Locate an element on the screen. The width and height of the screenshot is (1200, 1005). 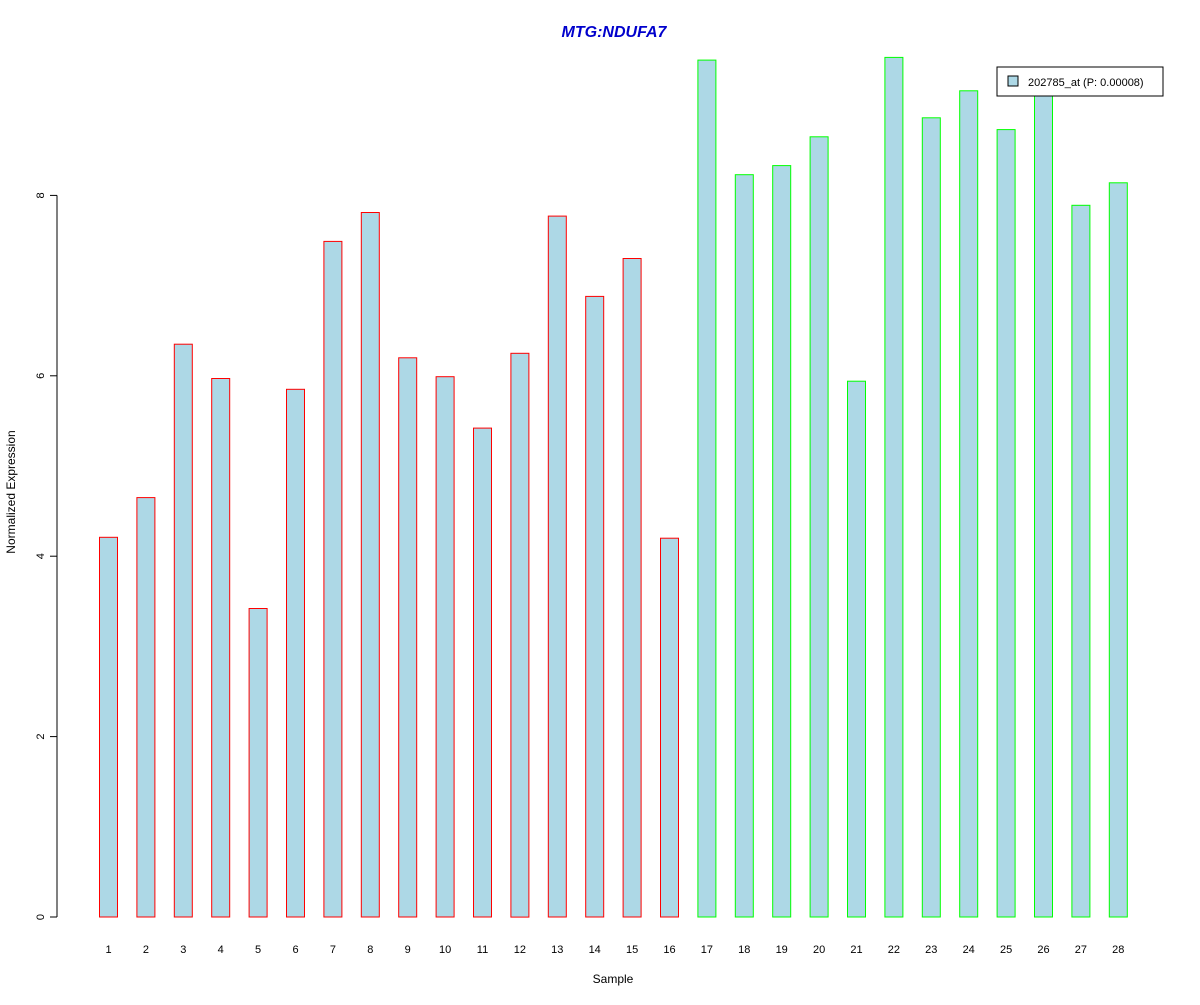
x-tick-label: 7 is located at coordinates (333, 950).